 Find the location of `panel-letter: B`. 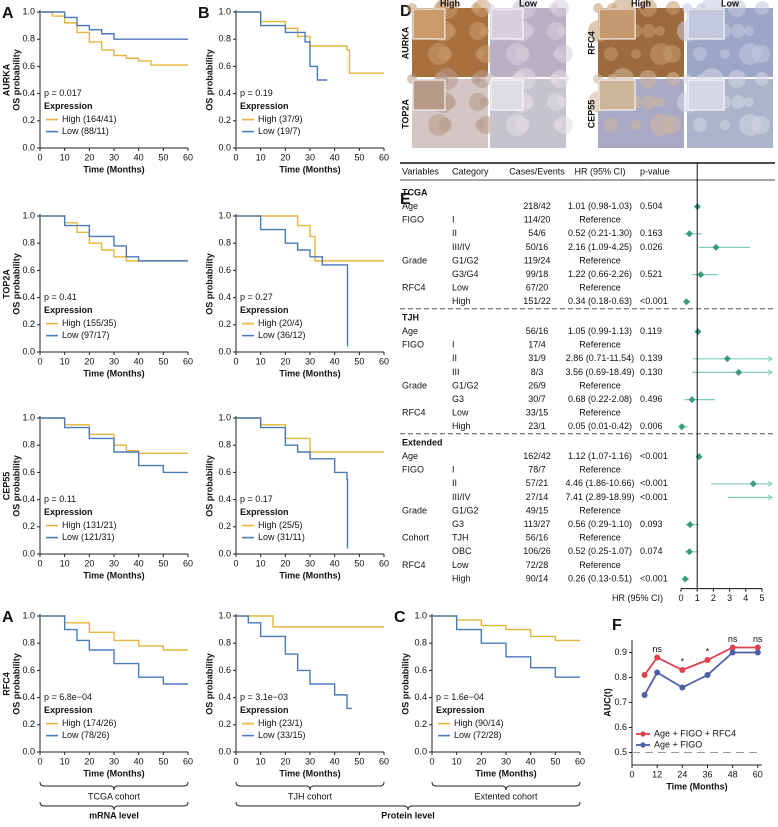

panel-letter: B is located at coordinates (204, 13).